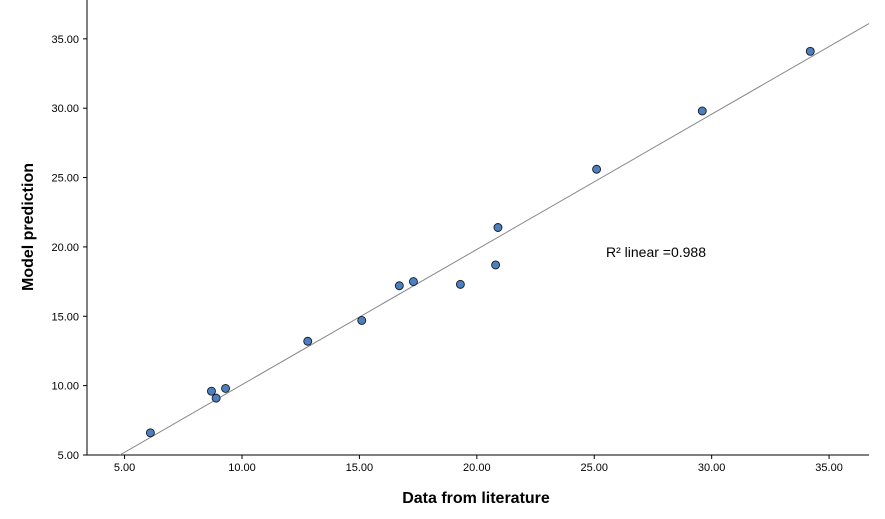  Describe the element at coordinates (28, 227) in the screenshot. I see `y-axis-title: Model prediction` at that location.